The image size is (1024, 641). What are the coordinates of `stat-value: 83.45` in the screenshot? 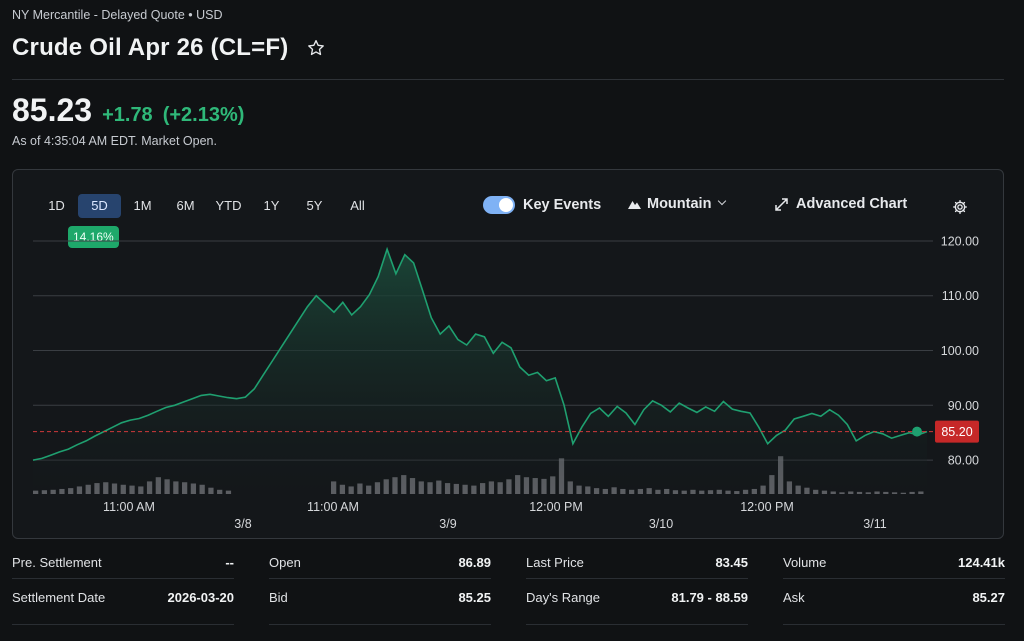 It's located at (731, 562).